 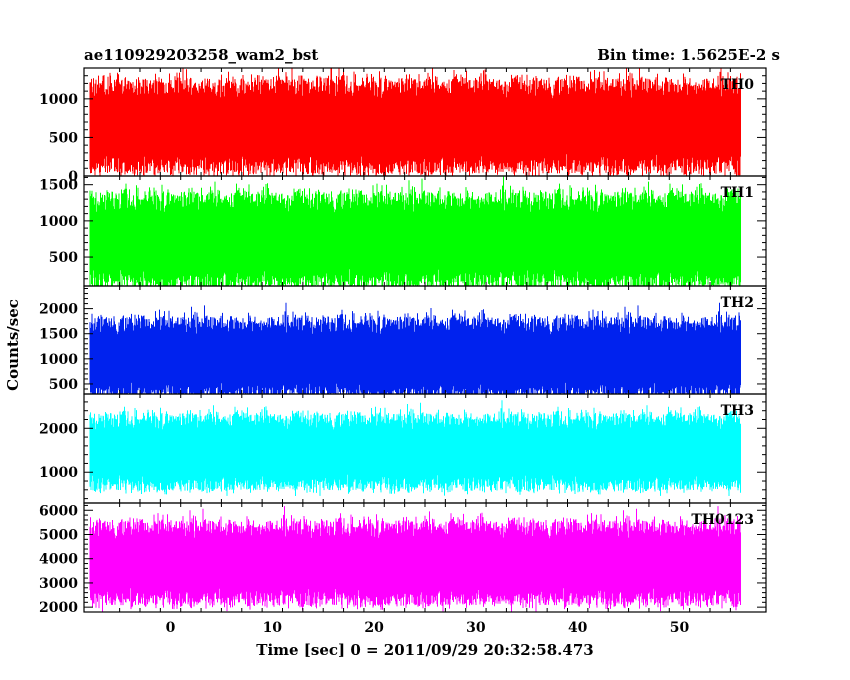 What do you see at coordinates (738, 85) in the screenshot?
I see `panel-label-th0: TH0` at bounding box center [738, 85].